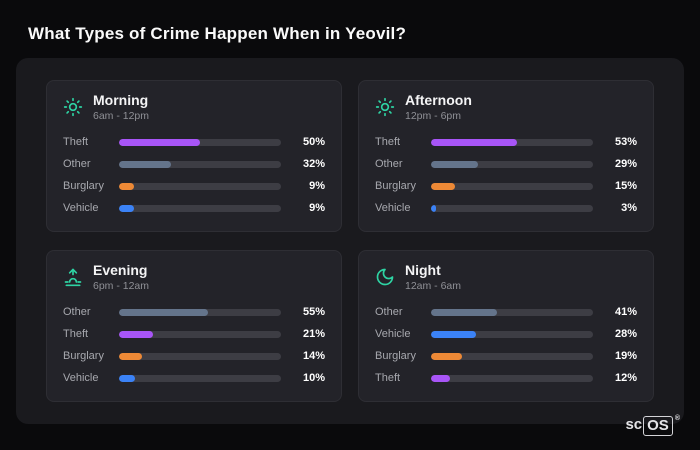  Describe the element at coordinates (313, 142) in the screenshot. I see `crime-percent: 50%` at that location.